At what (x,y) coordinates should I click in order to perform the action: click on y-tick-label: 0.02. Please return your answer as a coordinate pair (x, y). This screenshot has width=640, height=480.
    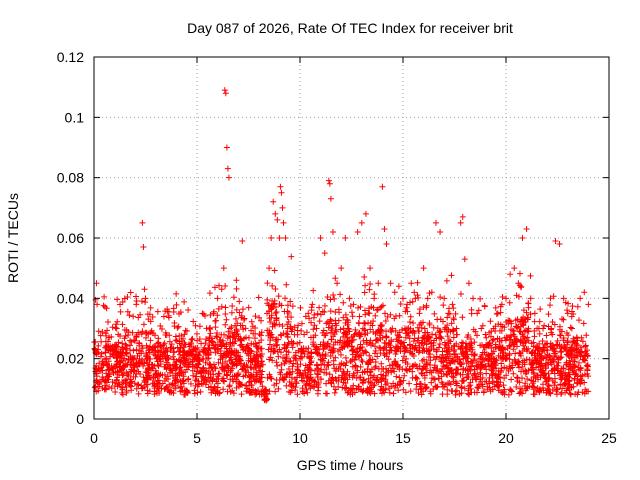
    Looking at the image, I should click on (70, 359).